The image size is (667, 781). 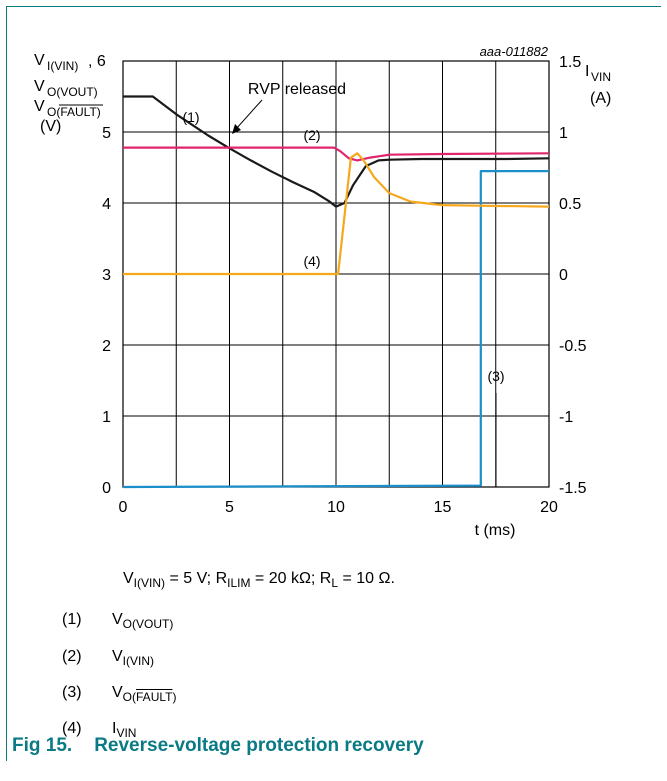 What do you see at coordinates (259, 745) in the screenshot?
I see `figure-title-text: Reverse-voltage protection recovery` at bounding box center [259, 745].